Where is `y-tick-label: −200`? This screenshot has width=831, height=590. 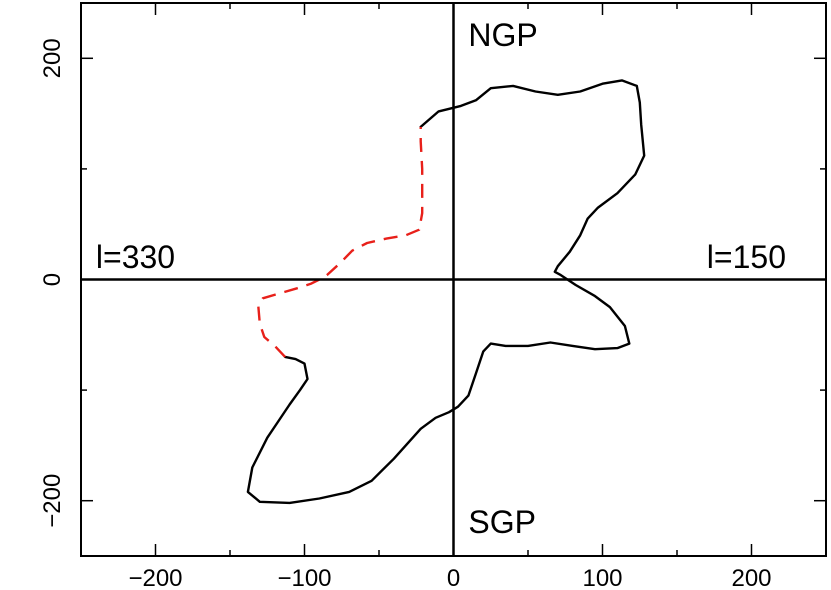 y-tick-label: −200 is located at coordinates (52, 501).